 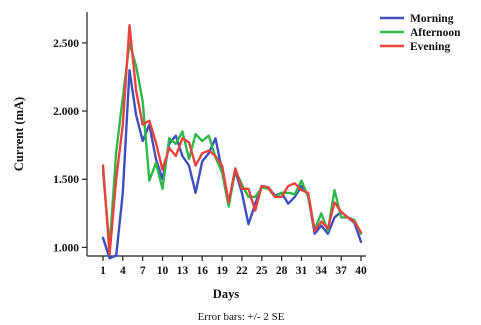 What do you see at coordinates (66, 180) in the screenshot?
I see `y-tick-label: 1.500` at bounding box center [66, 180].